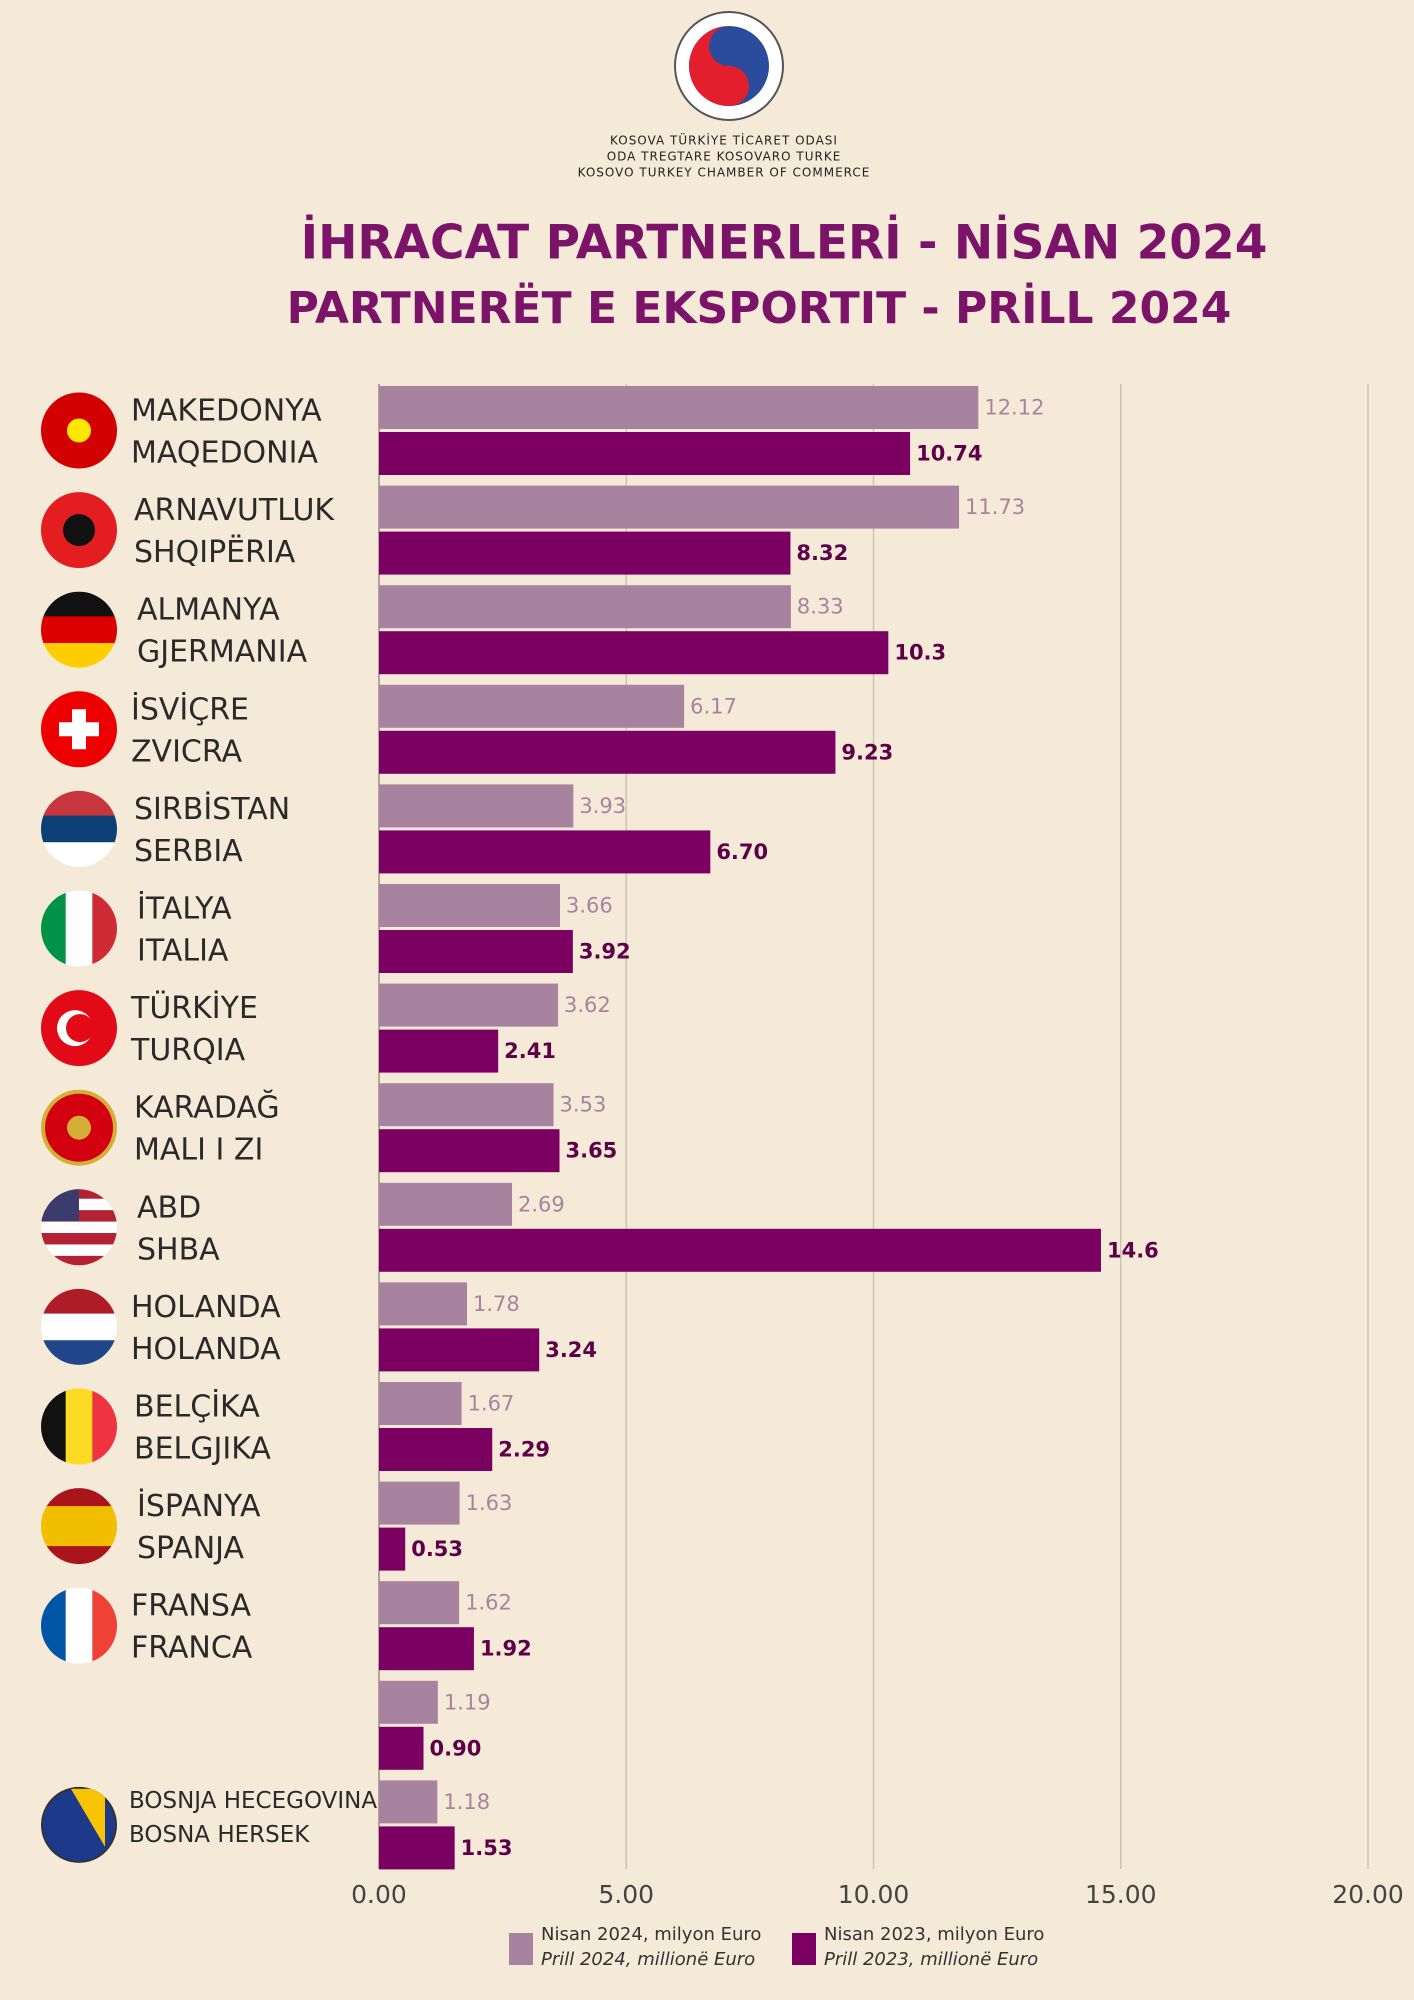  I want to click on value-label: 8.33, so click(820, 607).